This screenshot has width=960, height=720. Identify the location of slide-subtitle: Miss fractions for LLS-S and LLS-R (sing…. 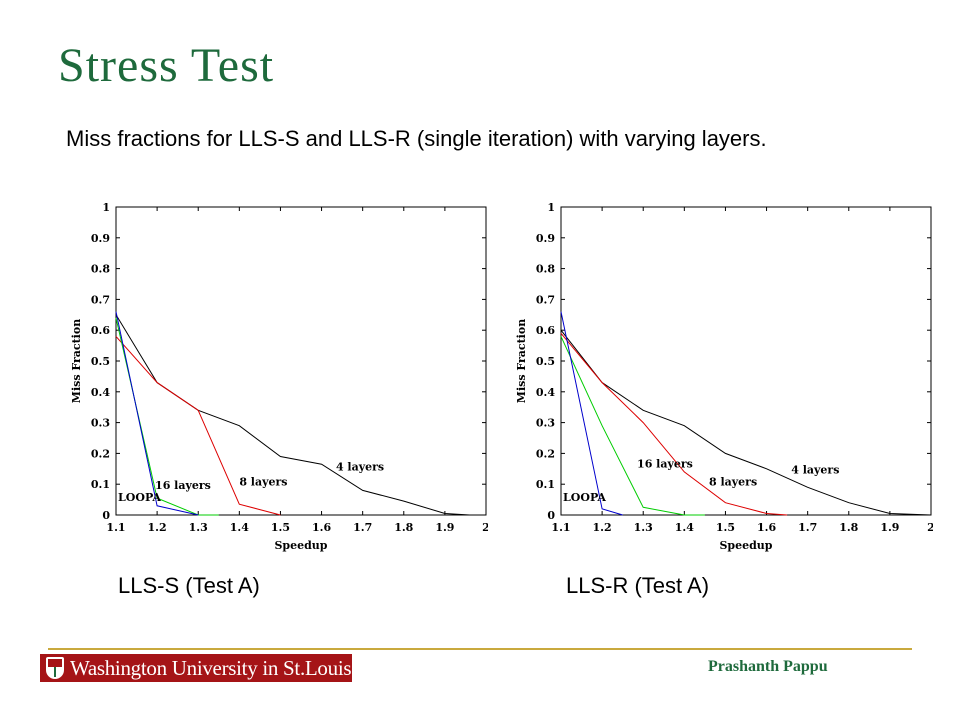
(416, 138).